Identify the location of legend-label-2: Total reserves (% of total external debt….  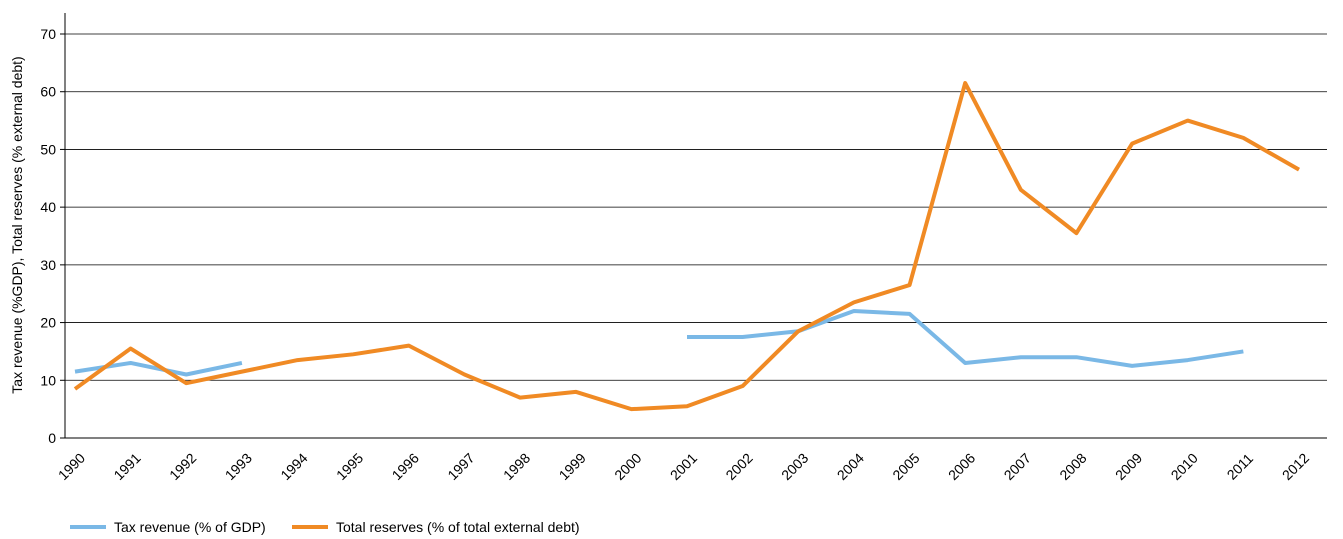
(458, 527).